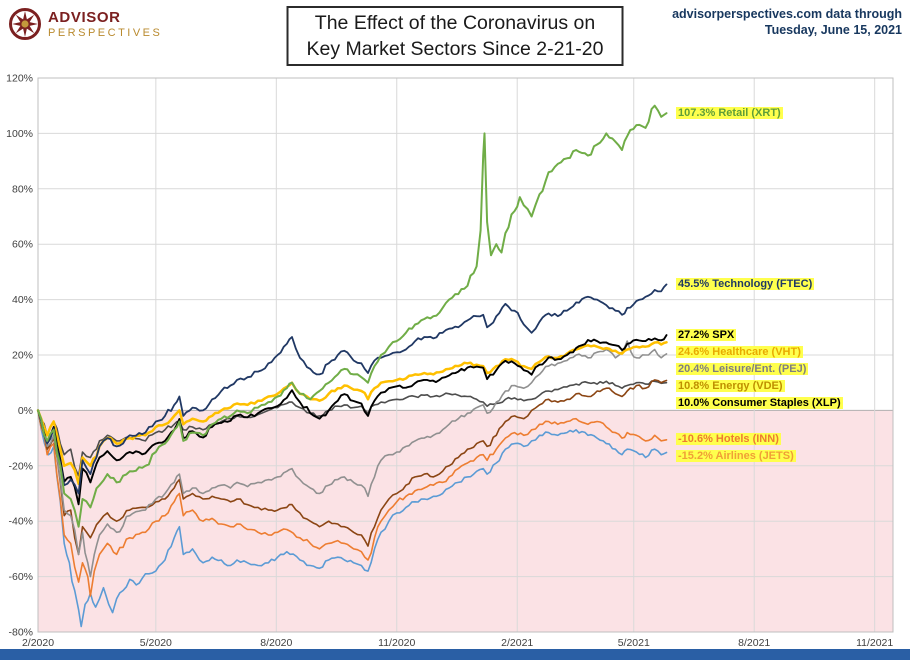  I want to click on series-label-text-XLP: 10.0% Consumer Staples (XLP), so click(759, 402).